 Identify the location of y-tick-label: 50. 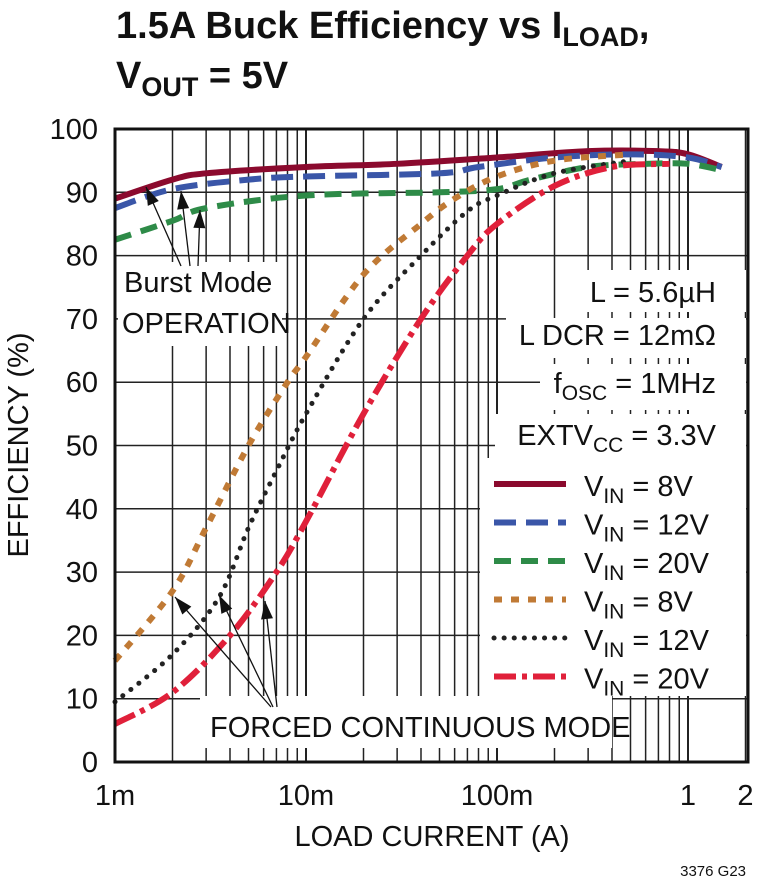
(82, 447).